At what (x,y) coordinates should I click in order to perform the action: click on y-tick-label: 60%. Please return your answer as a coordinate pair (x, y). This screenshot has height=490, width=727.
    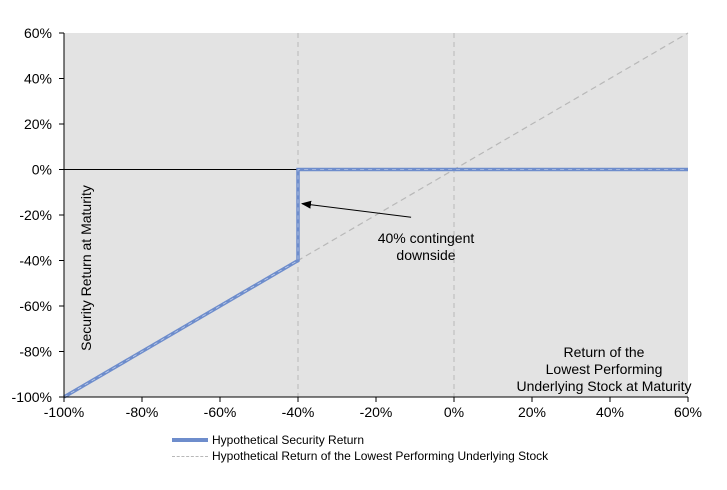
    Looking at the image, I should click on (38, 33).